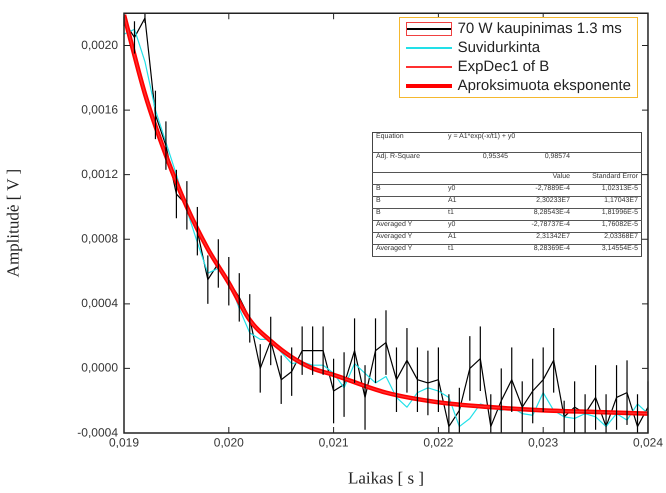 The height and width of the screenshot is (493, 666). I want to click on y-tick-label: 0,0000, so click(99, 367).